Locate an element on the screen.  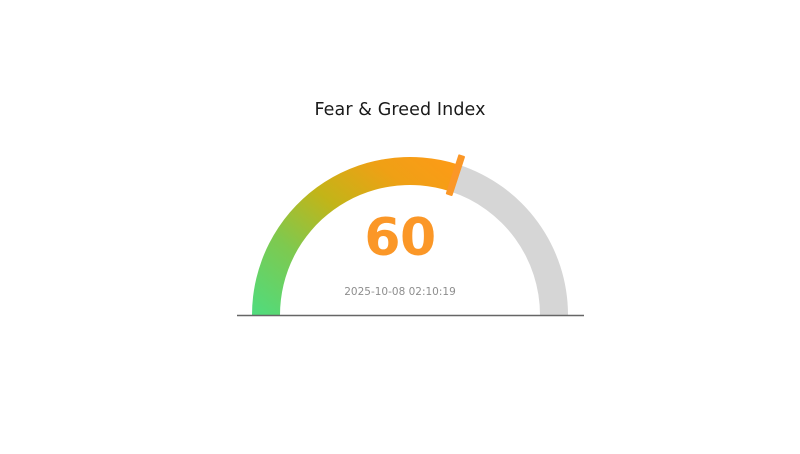
gauge-value-text: 60 is located at coordinates (400, 238).